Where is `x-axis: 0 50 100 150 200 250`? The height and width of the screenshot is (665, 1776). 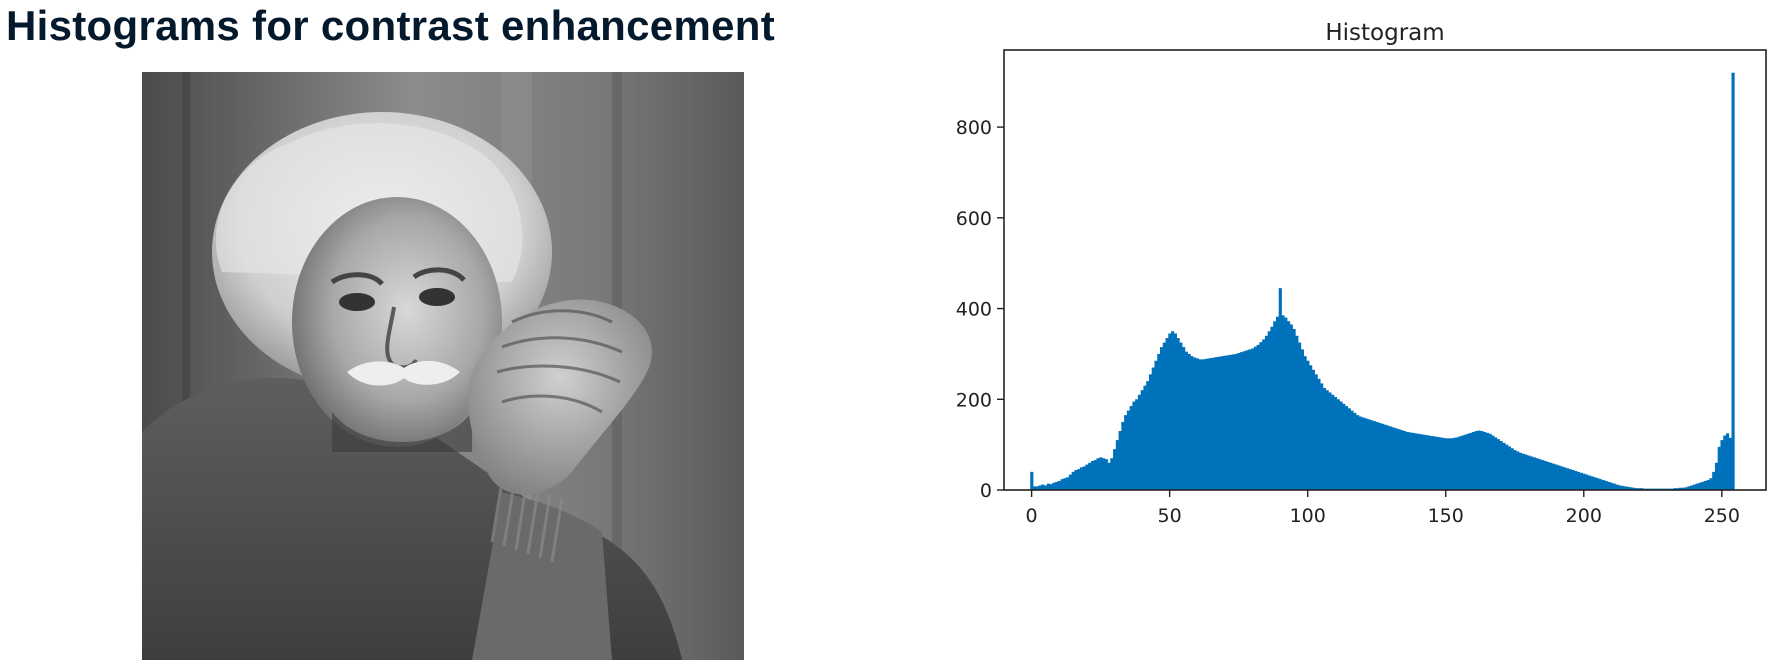
x-axis: 0 50 100 150 200 250 is located at coordinates (1383, 508).